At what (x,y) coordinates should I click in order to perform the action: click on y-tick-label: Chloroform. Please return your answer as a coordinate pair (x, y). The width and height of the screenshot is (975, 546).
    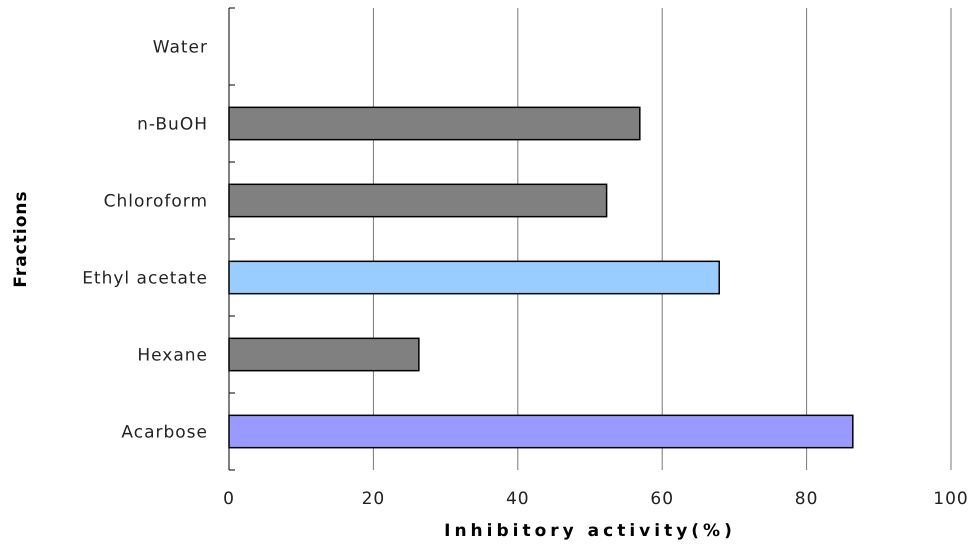
    Looking at the image, I should click on (156, 201).